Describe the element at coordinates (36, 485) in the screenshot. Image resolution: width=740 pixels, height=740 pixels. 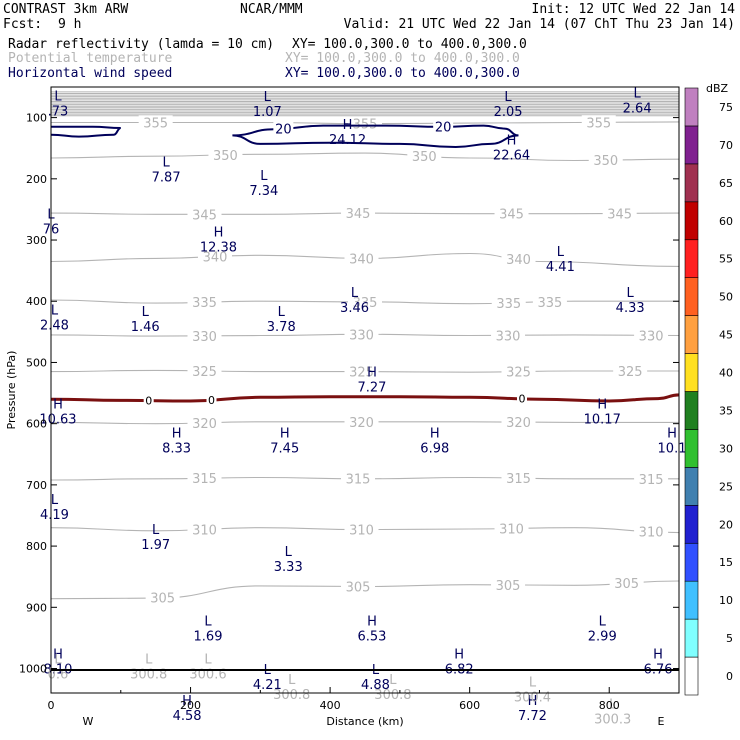
I see `y-tick-label: 700` at that location.